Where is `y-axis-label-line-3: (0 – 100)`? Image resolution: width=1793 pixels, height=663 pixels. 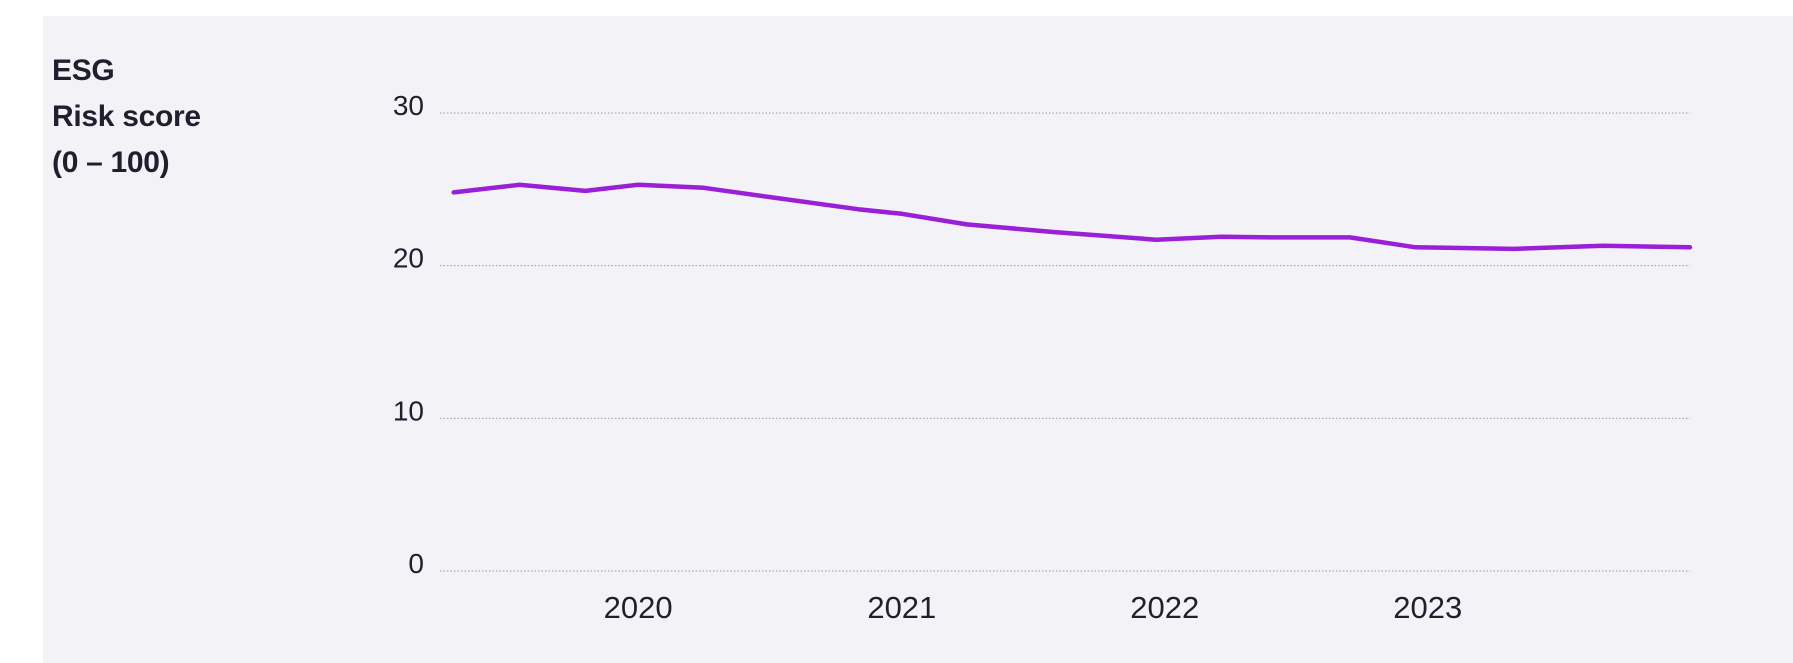 y-axis-label-line-3: (0 – 100) is located at coordinates (111, 162).